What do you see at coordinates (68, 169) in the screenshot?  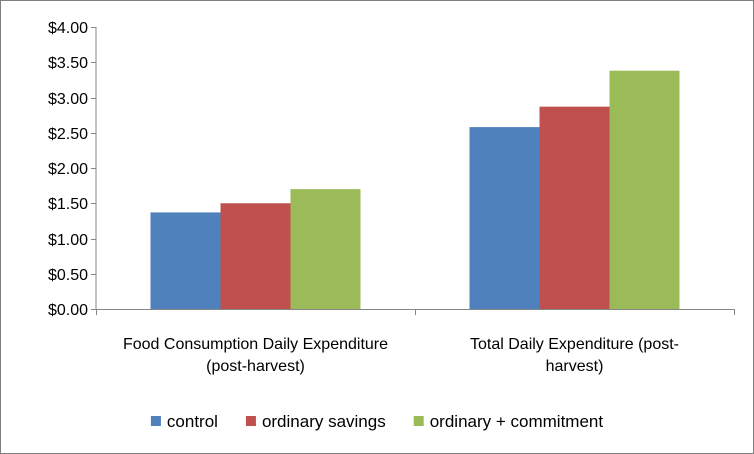 I see `y-tick-label: $2.00` at bounding box center [68, 169].